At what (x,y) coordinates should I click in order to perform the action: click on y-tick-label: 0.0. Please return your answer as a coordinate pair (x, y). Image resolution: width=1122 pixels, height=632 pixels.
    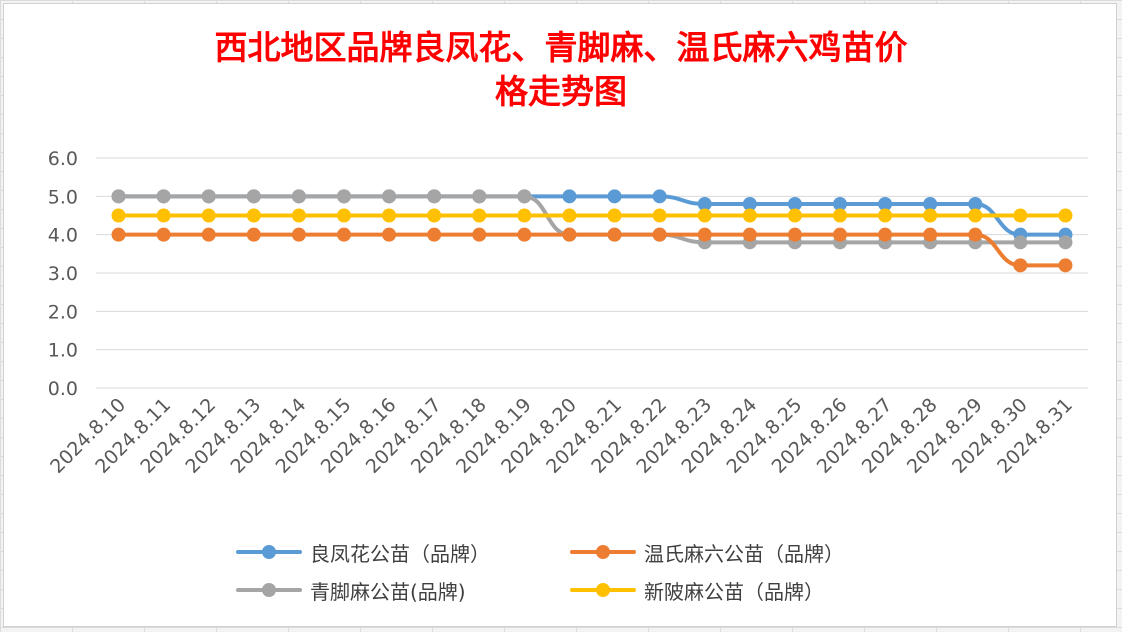
    Looking at the image, I should click on (63, 389).